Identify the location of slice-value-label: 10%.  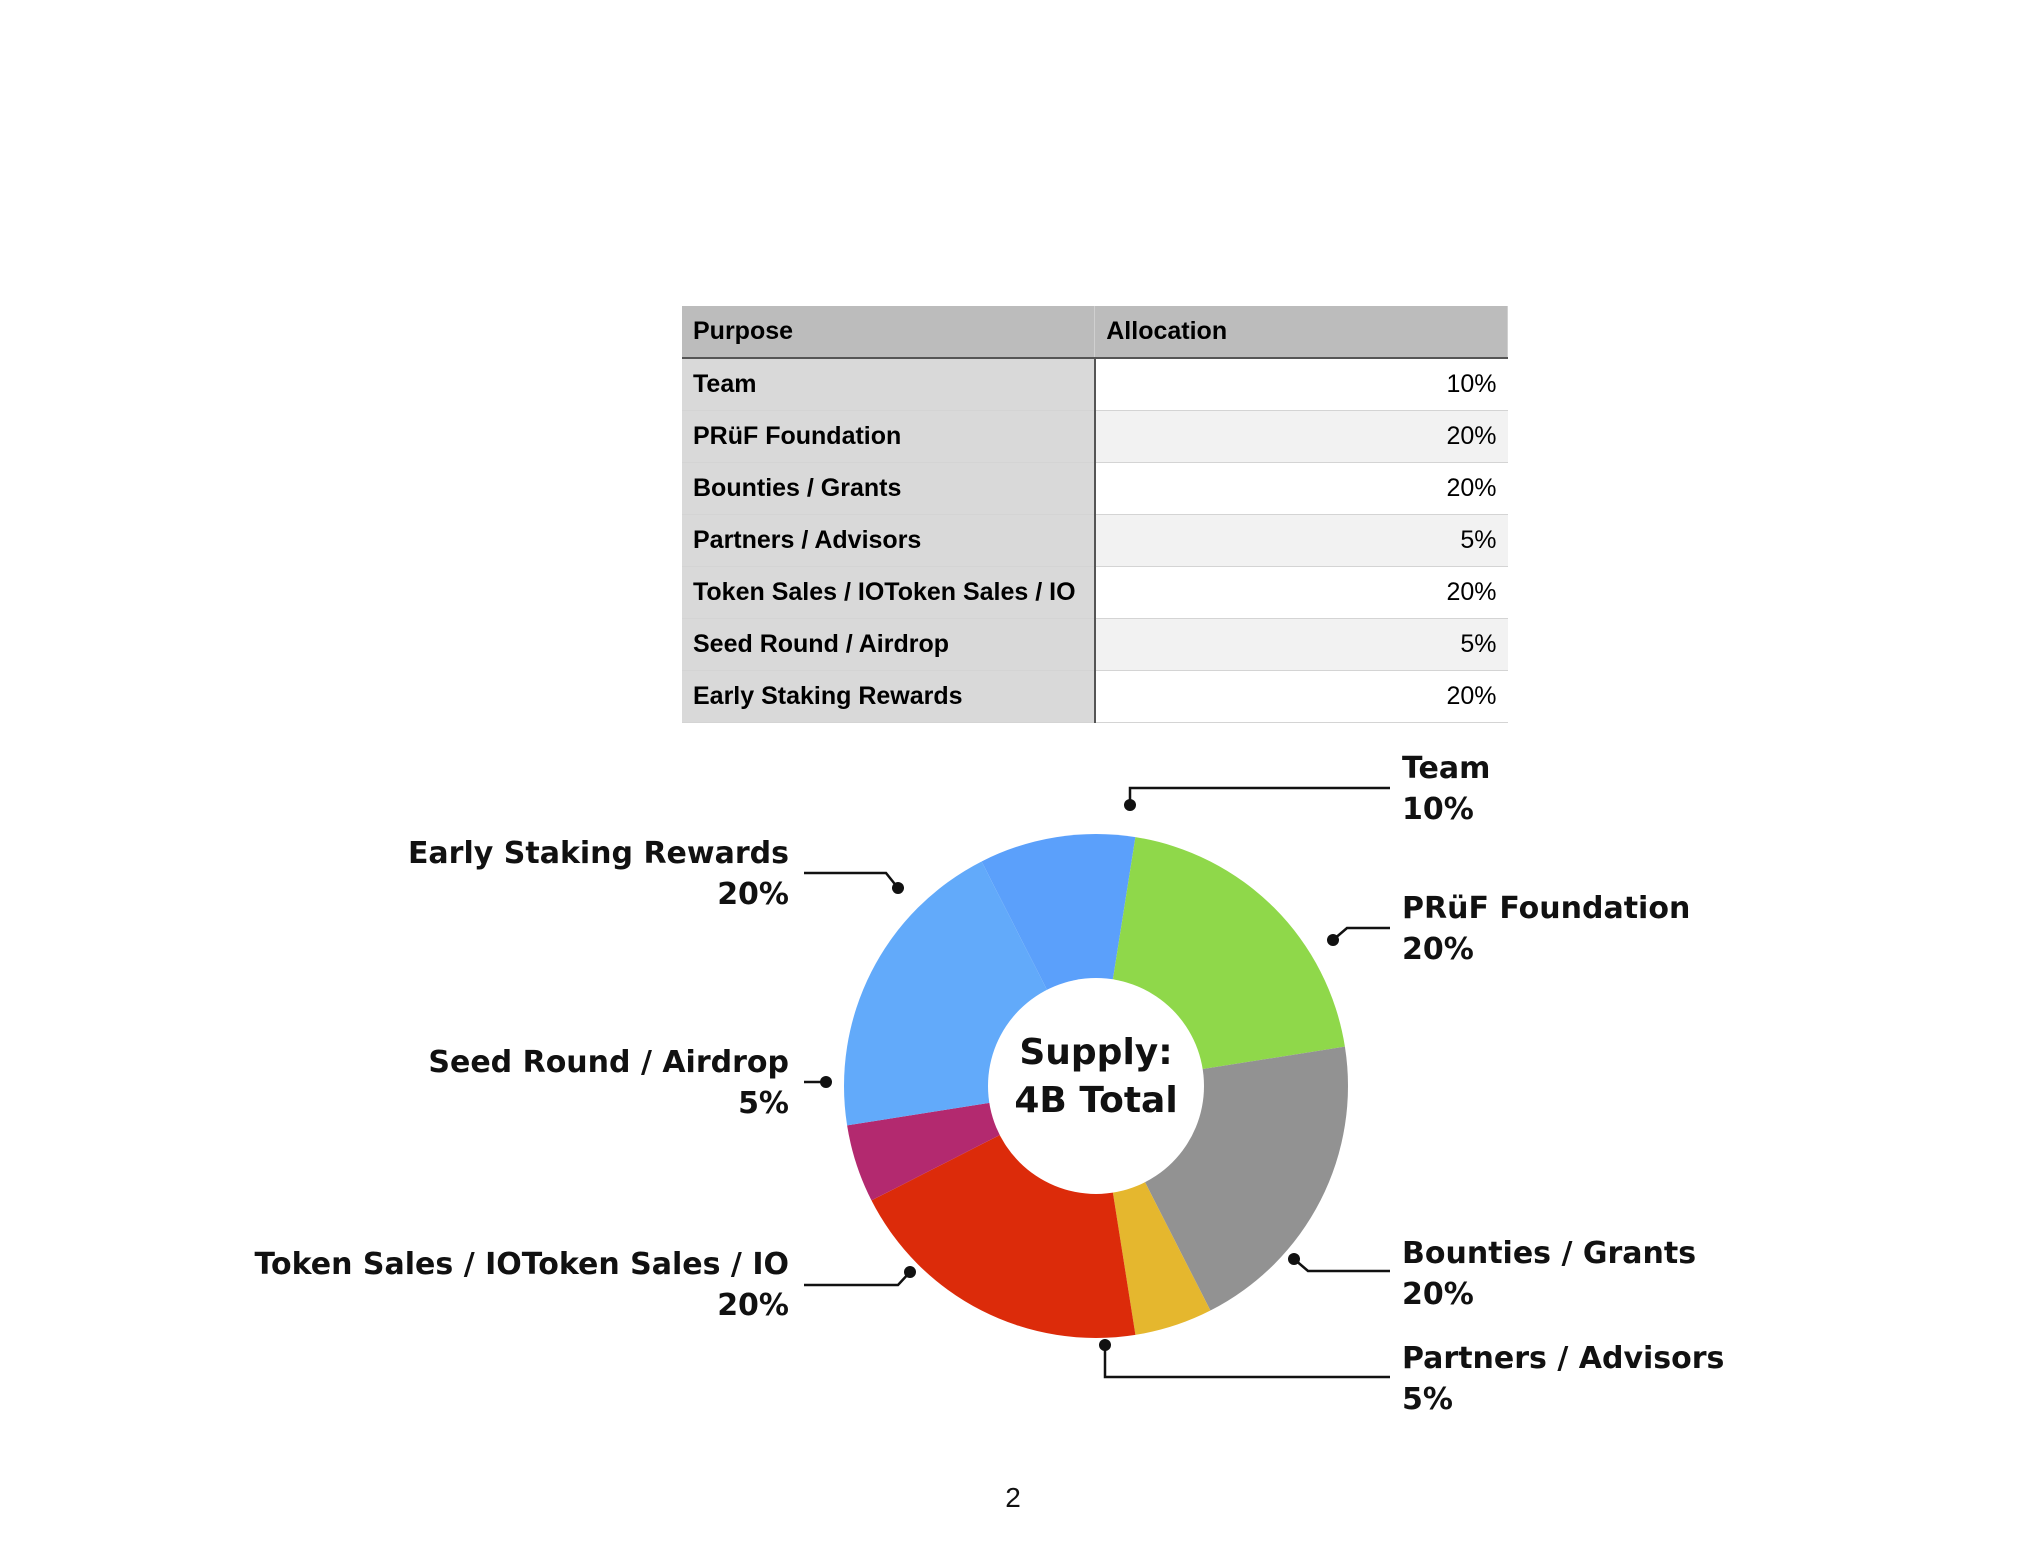
(1438, 809).